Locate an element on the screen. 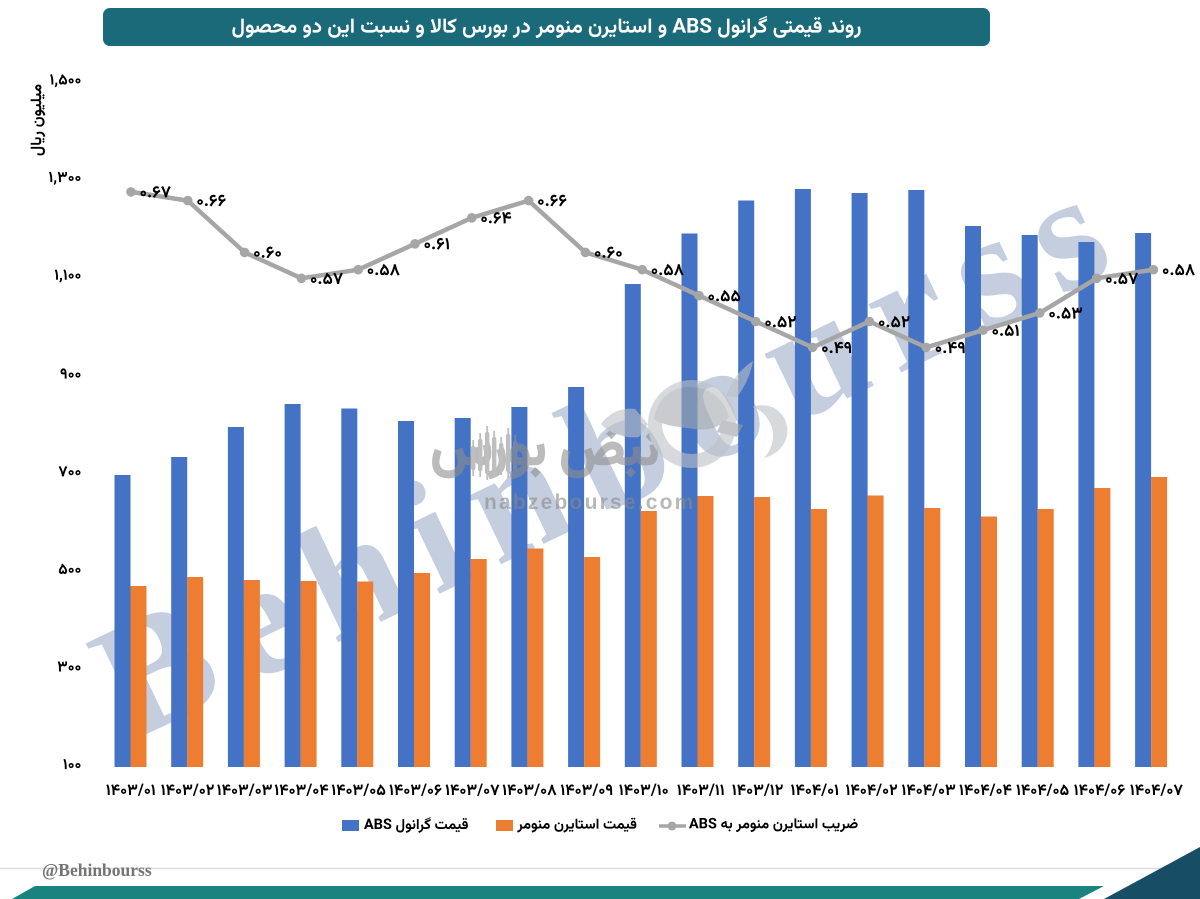 The image size is (1200, 899). svg-text: @Behinbourss is located at coordinates (97, 870).